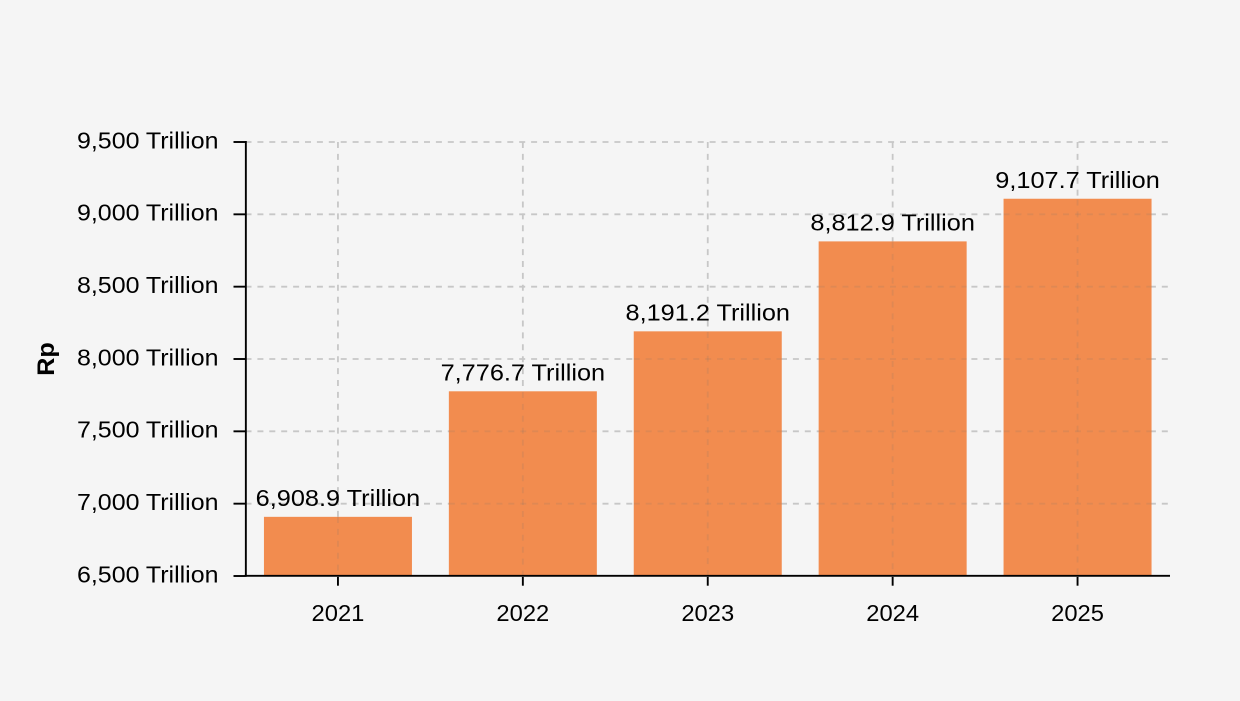 The height and width of the screenshot is (701, 1240). Describe the element at coordinates (523, 373) in the screenshot. I see `svg-text: 7,776.7 Trillion` at that location.